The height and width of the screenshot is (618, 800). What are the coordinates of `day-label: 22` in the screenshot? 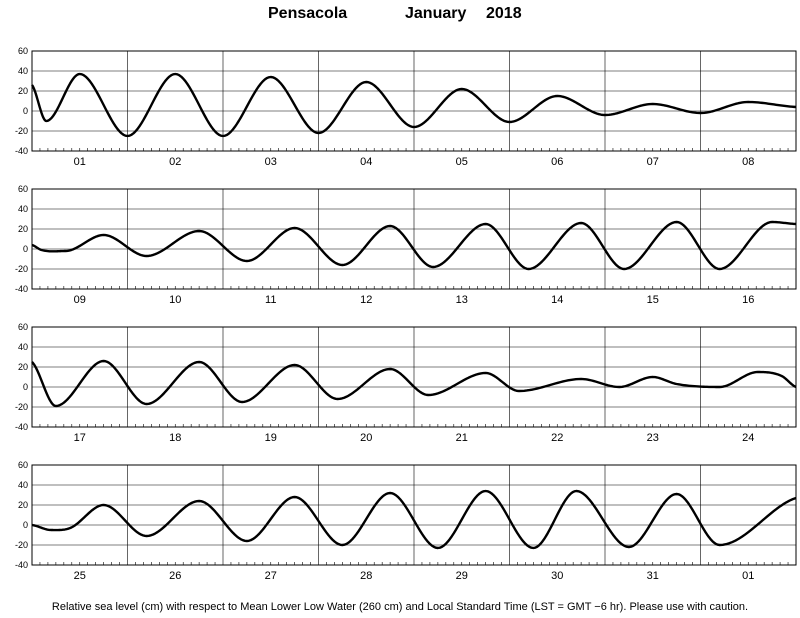 It's located at (557, 438).